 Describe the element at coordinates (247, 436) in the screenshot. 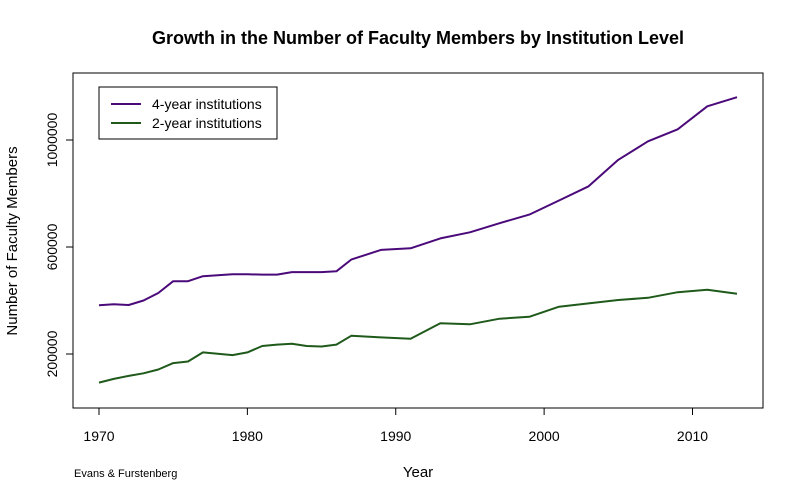

I see `x-tick-label: 1980` at that location.